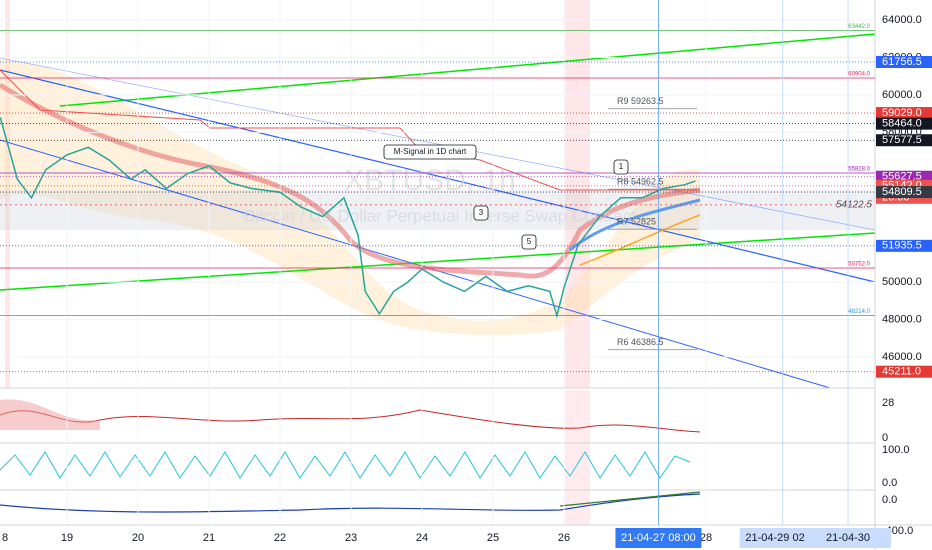 The width and height of the screenshot is (932, 550). I want to click on pivot-label: 60904.0, so click(859, 75).